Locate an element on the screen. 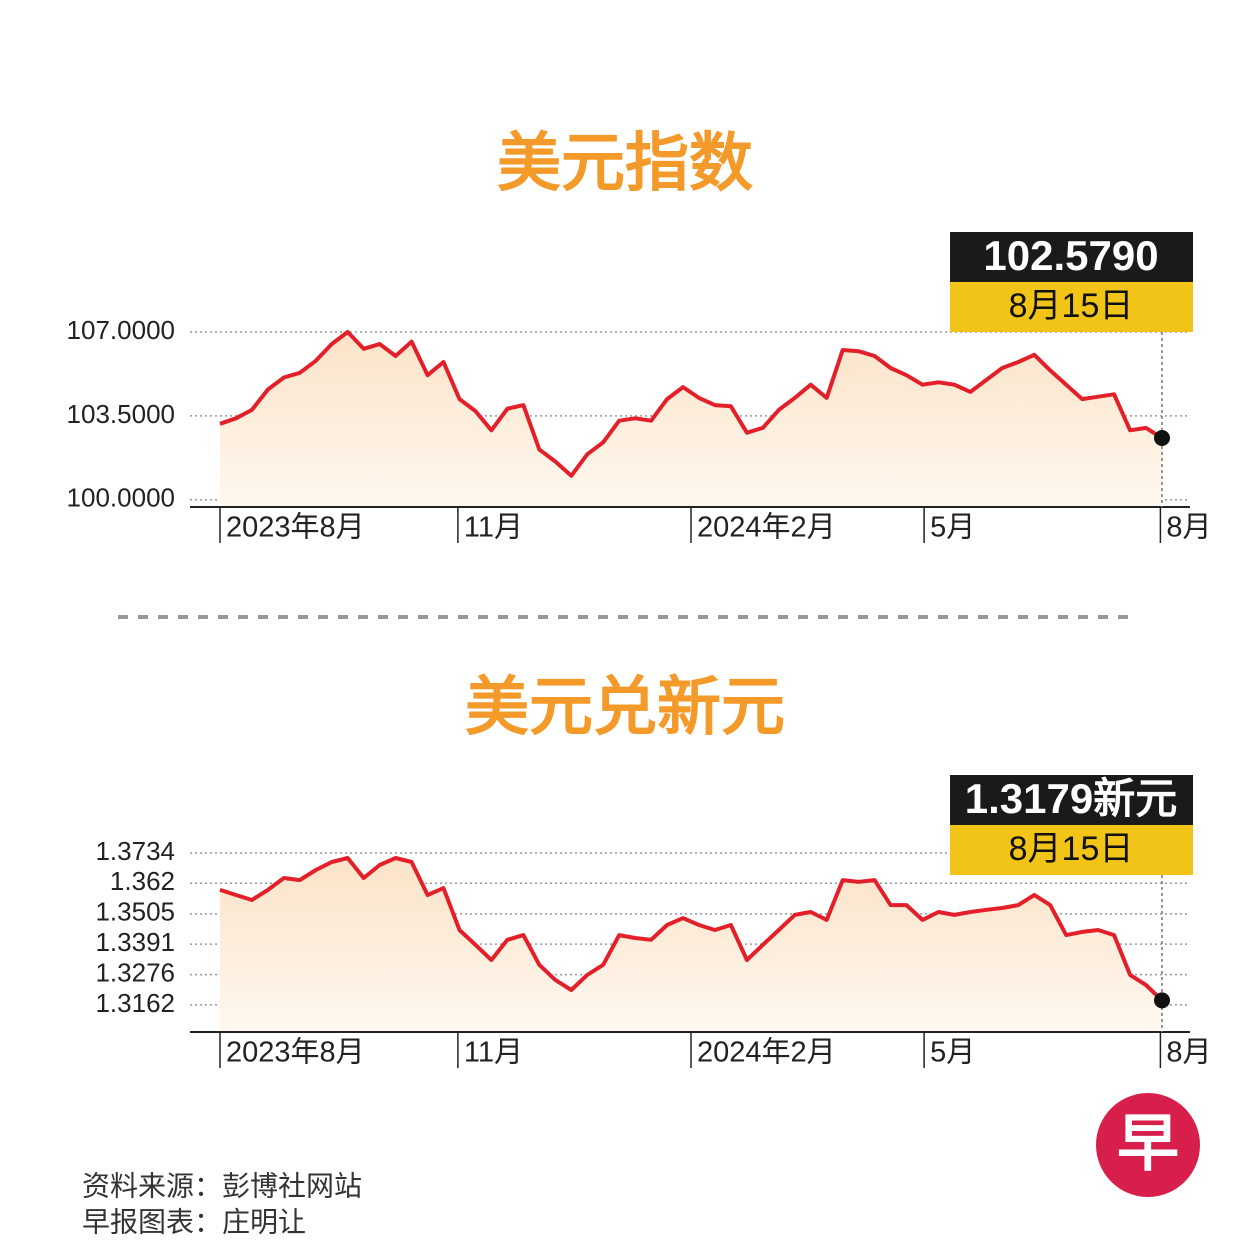 The width and height of the screenshot is (1251, 1251). y-tick-label: 100.0000 is located at coordinates (121, 498).